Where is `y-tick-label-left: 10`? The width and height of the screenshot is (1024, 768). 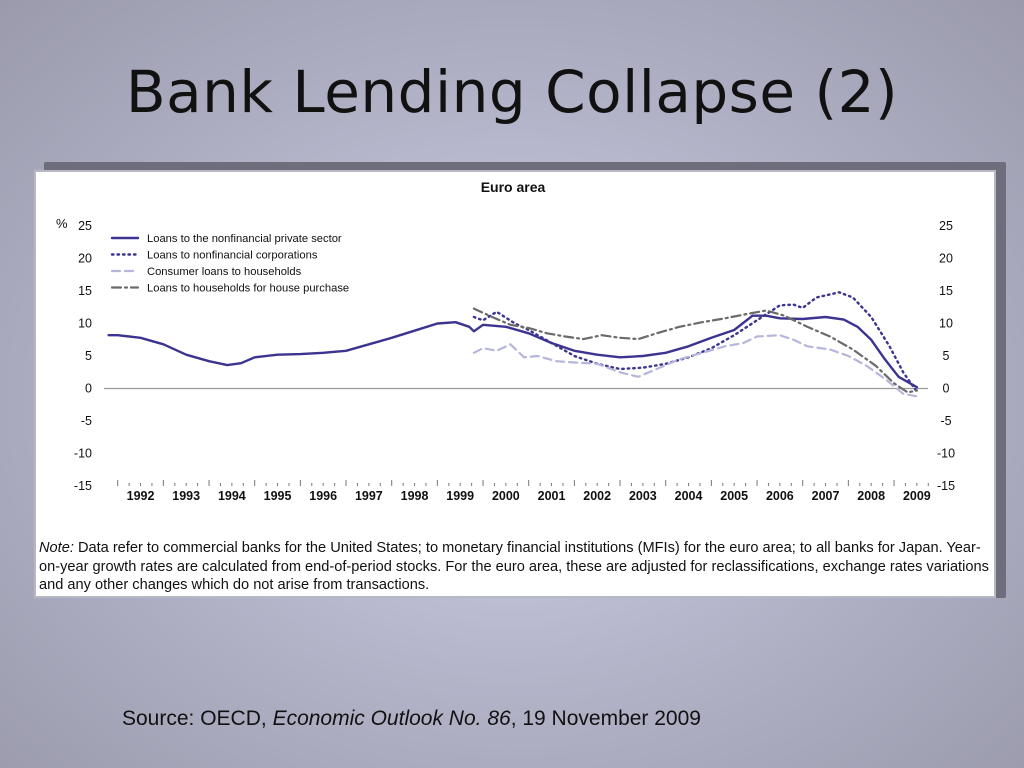
y-tick-label-left: 10 is located at coordinates (85, 324).